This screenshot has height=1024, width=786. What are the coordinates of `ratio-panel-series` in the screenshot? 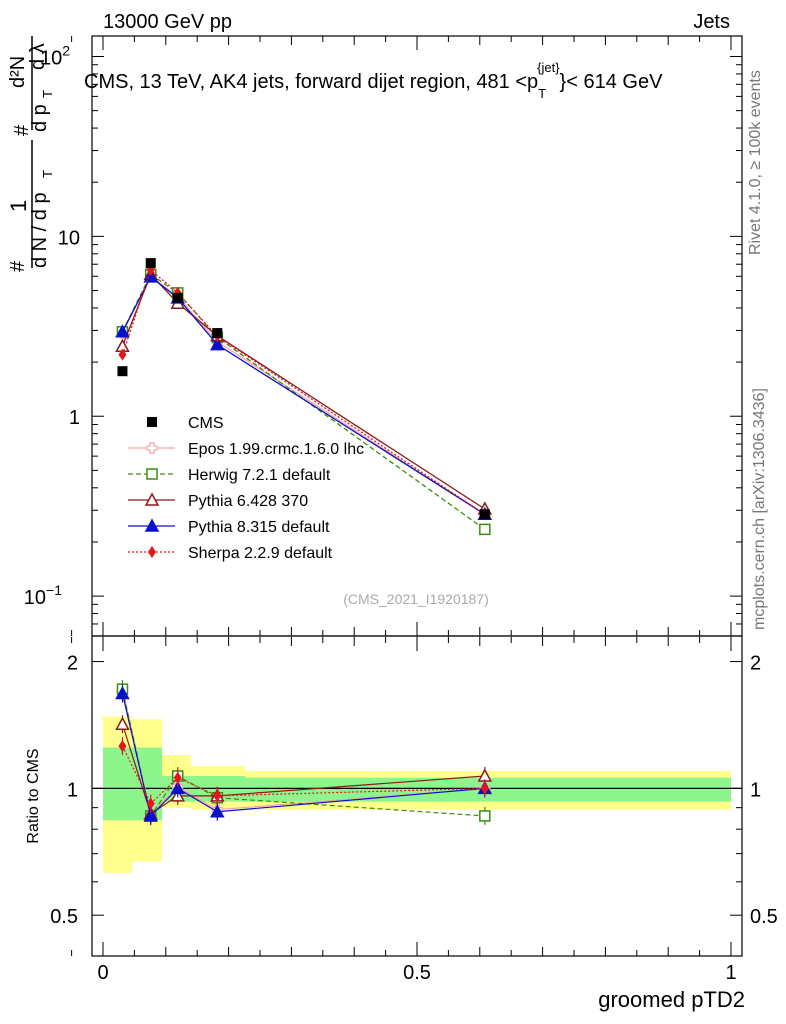 It's located at (304, 752).